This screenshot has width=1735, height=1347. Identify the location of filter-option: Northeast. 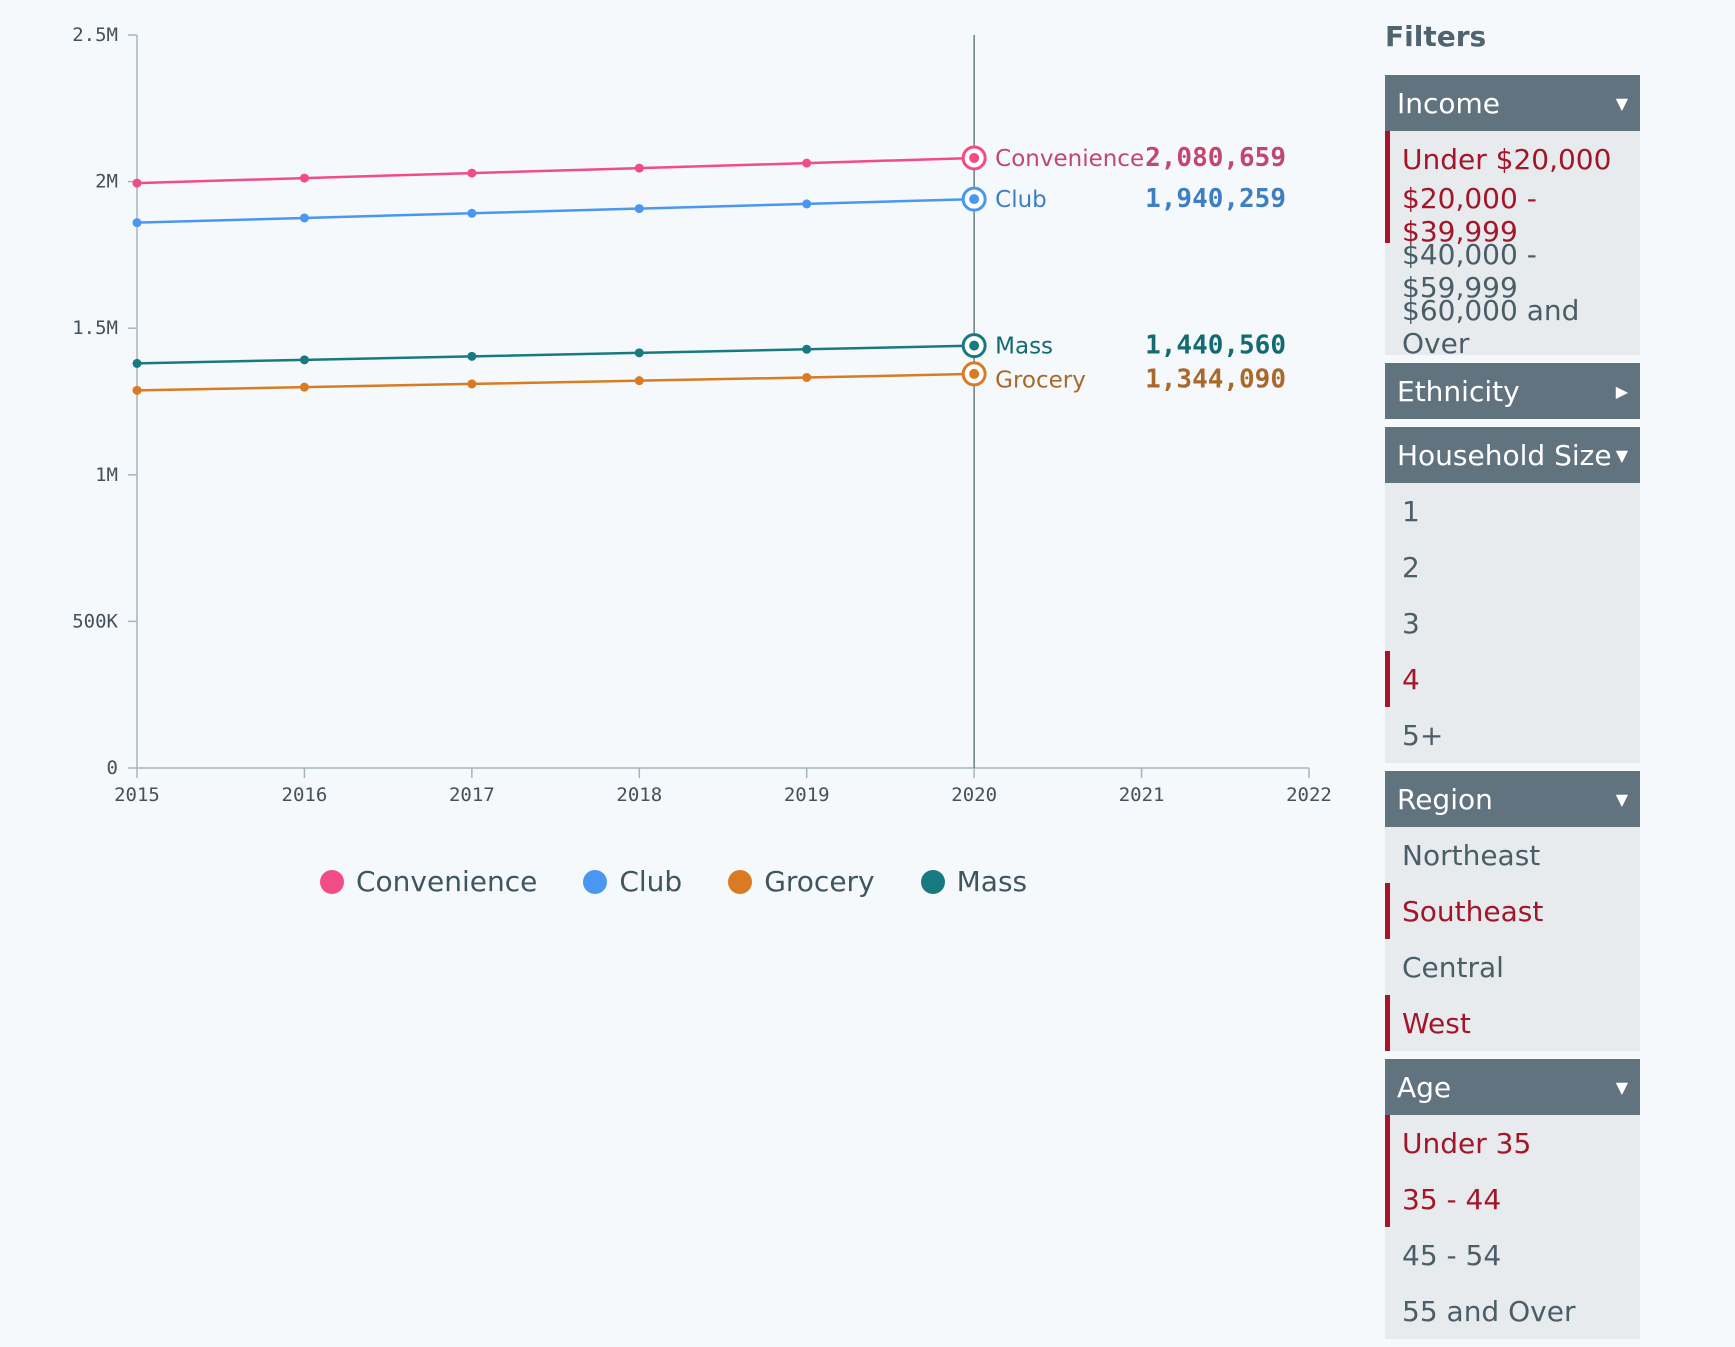
(1512, 855).